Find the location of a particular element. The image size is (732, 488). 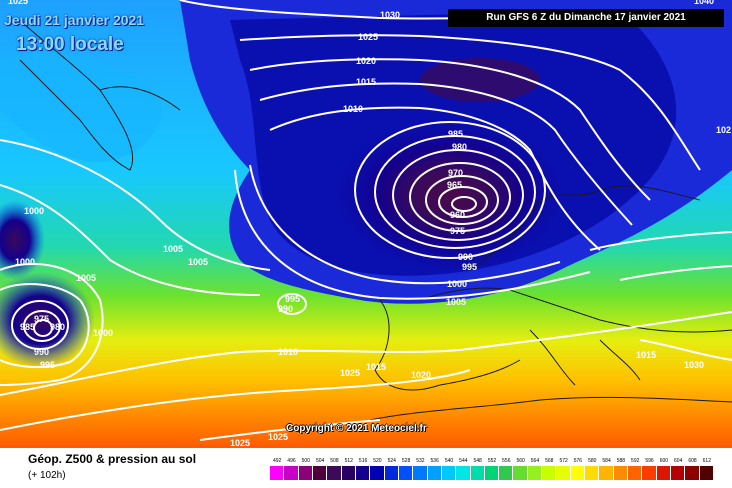

copyright-notice: Copyright © 2021 Meteociel.fr is located at coordinates (356, 428).